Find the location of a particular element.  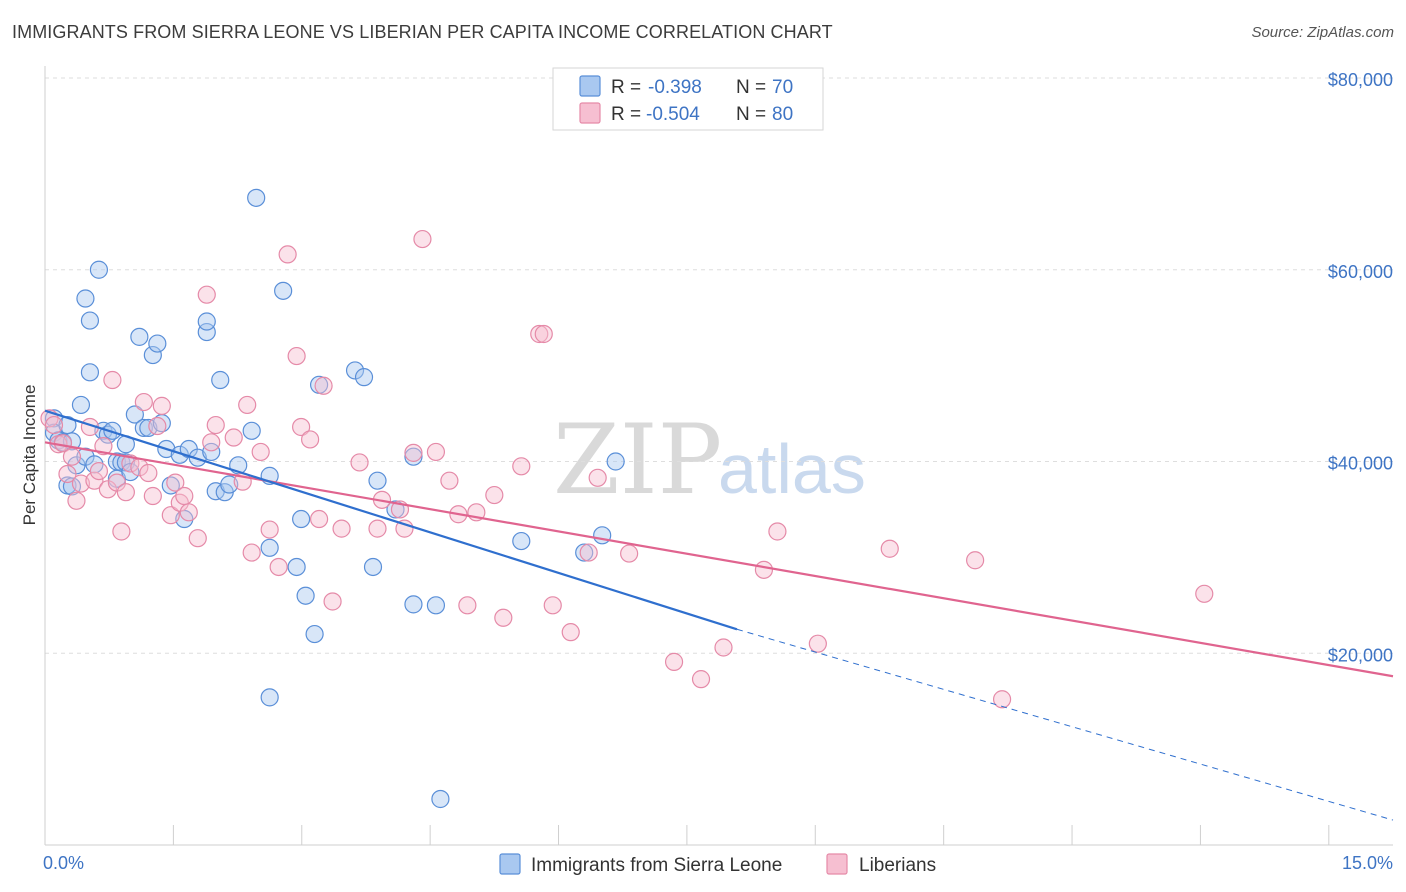

trend-line-sierra-leone is located at coordinates (391, 520).